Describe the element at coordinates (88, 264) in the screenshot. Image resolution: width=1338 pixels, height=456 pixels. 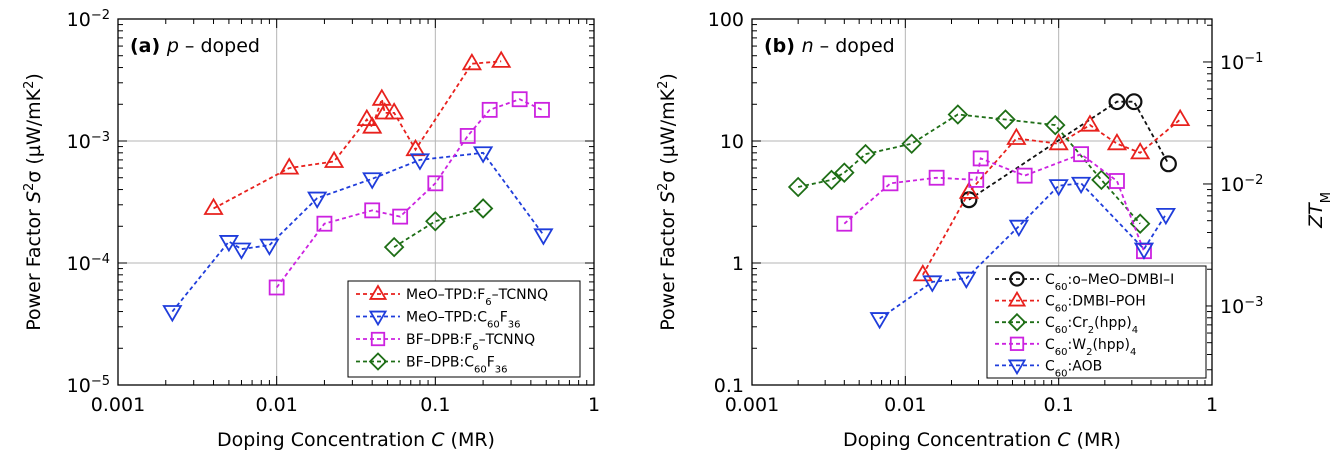
I see `y-tick-label: 10⁻⁴` at that location.